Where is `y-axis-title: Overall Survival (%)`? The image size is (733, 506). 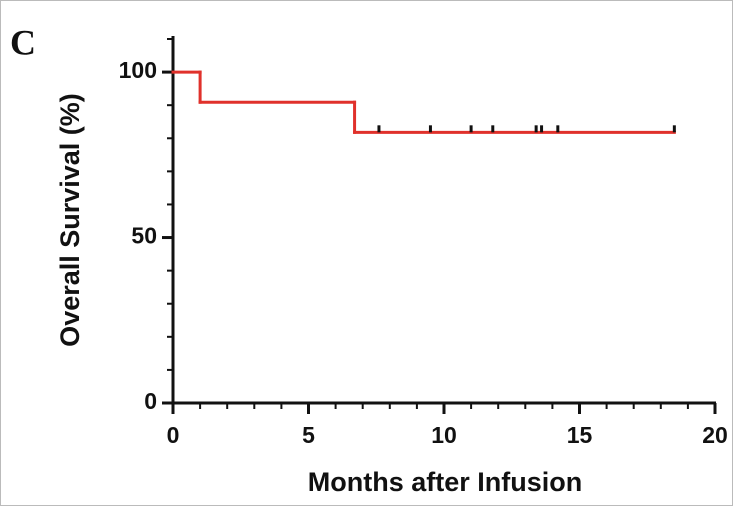 y-axis-title: Overall Survival (%) is located at coordinates (70, 220).